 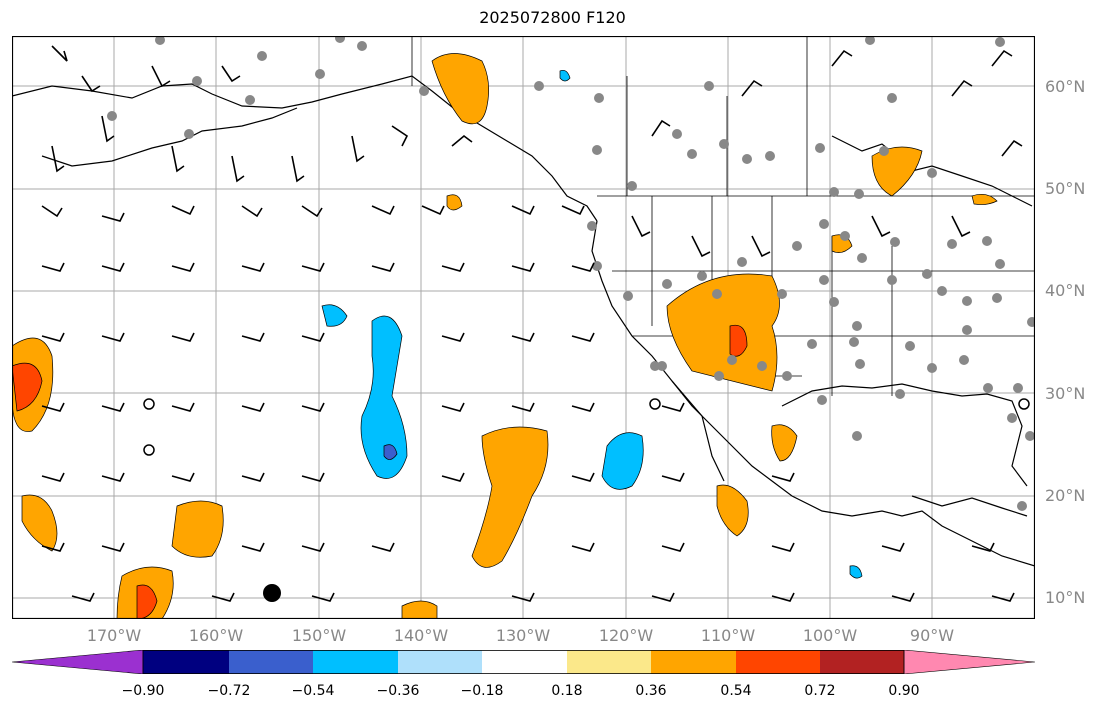 What do you see at coordinates (114, 635) in the screenshot?
I see `lon-label-170: 170°W` at bounding box center [114, 635].